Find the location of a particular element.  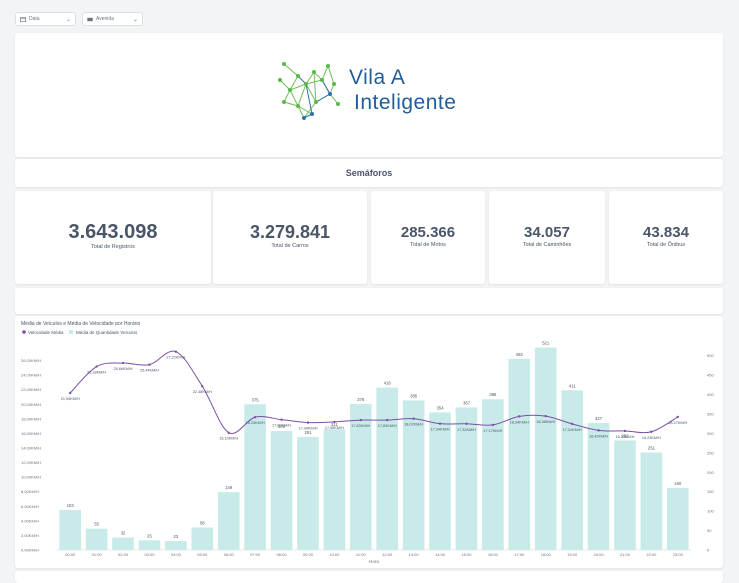

speed-value-label: 17,89KM/H is located at coordinates (281, 426).